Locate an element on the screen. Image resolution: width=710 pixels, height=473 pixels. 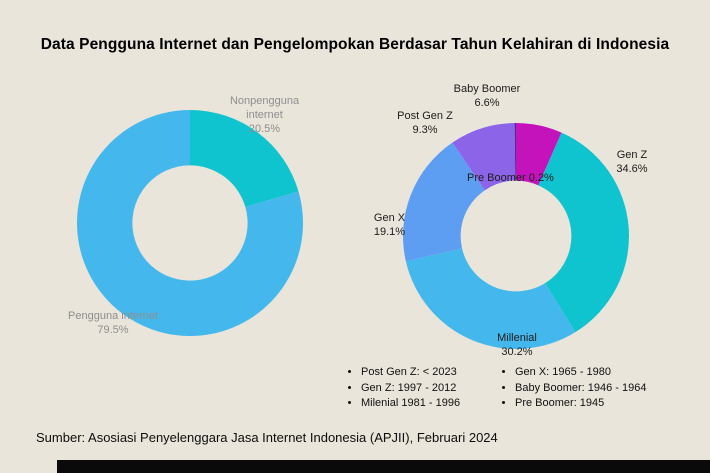
legend-item-post-gen-z: Post Gen Z: < 2023 is located at coordinates (410, 372).